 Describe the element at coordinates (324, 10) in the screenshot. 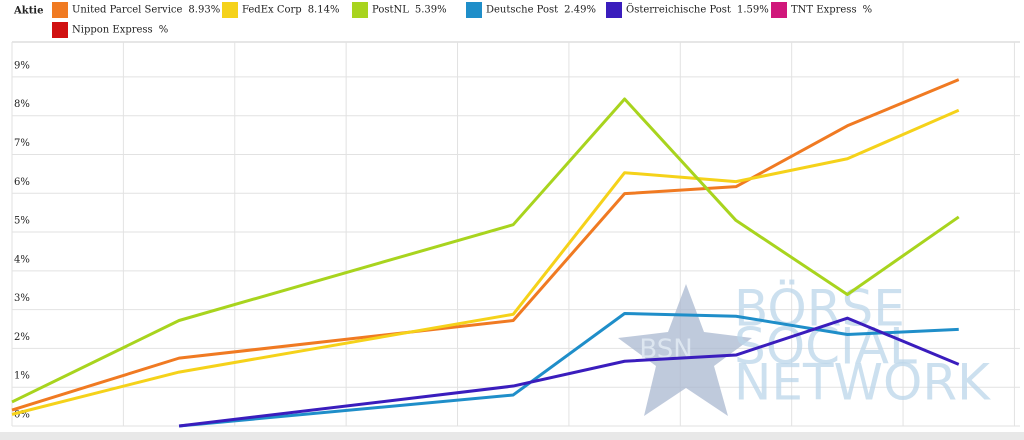

I see `legend-value: 8.14%` at that location.